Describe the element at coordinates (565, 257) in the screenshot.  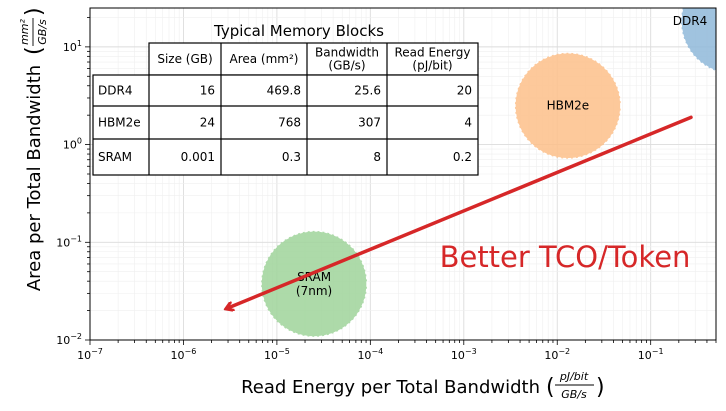
I see `better-tco-annotation: Better TCO/Token` at that location.